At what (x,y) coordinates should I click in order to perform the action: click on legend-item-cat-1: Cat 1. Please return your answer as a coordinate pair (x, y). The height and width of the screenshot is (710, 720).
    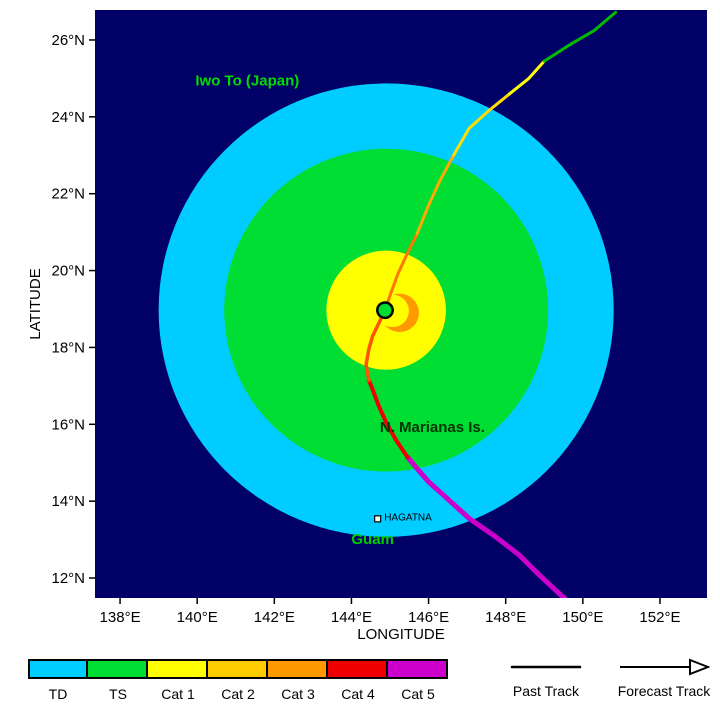
    Looking at the image, I should click on (178, 680).